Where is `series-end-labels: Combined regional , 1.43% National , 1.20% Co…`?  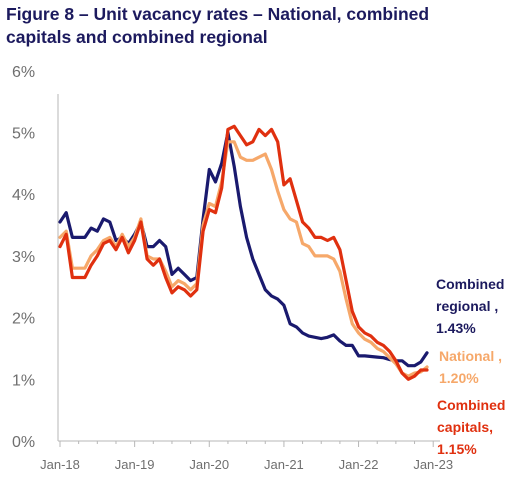
series-end-labels: Combined regional , 1.43% National , 1.20% Co… is located at coordinates (470, 366).